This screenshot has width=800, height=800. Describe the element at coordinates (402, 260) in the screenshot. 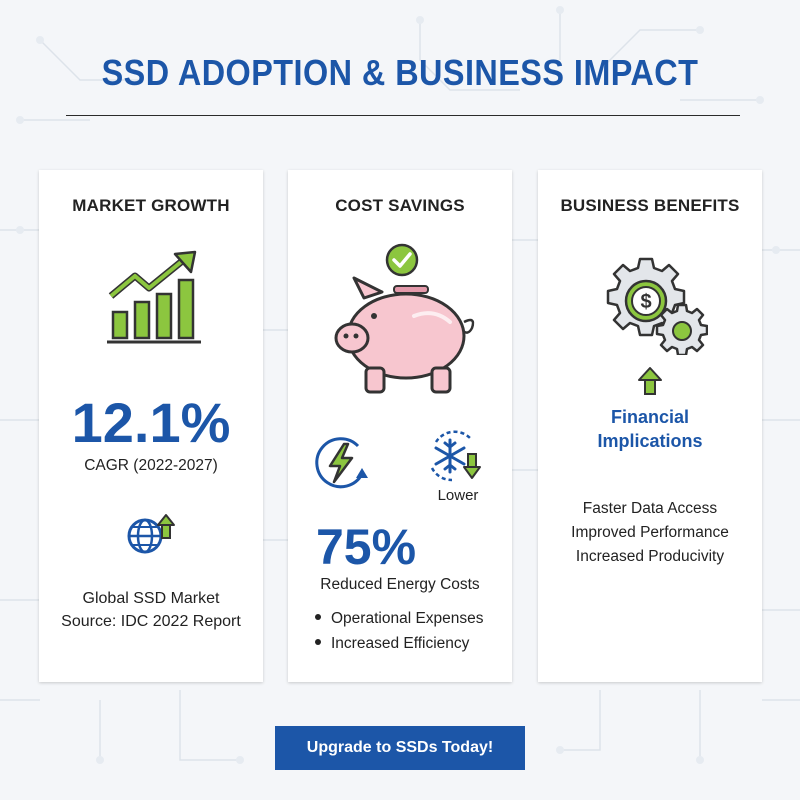

I see `checkmark-icon` at that location.